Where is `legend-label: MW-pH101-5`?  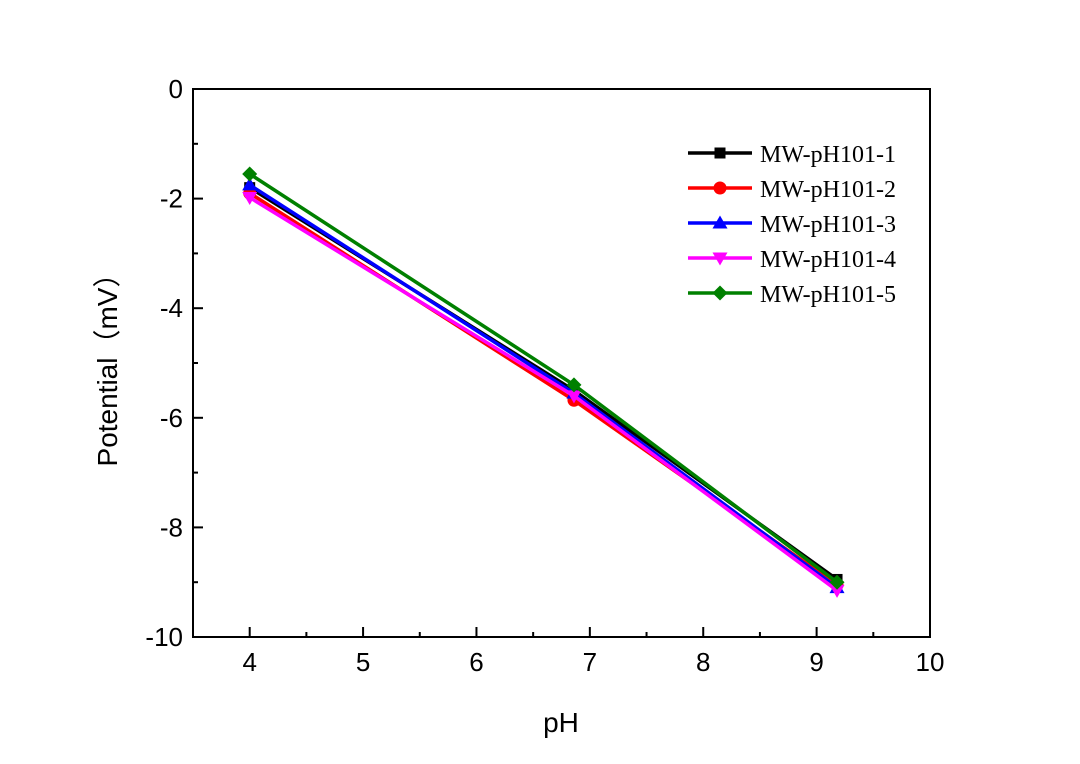
legend-label: MW-pH101-5 is located at coordinates (828, 295).